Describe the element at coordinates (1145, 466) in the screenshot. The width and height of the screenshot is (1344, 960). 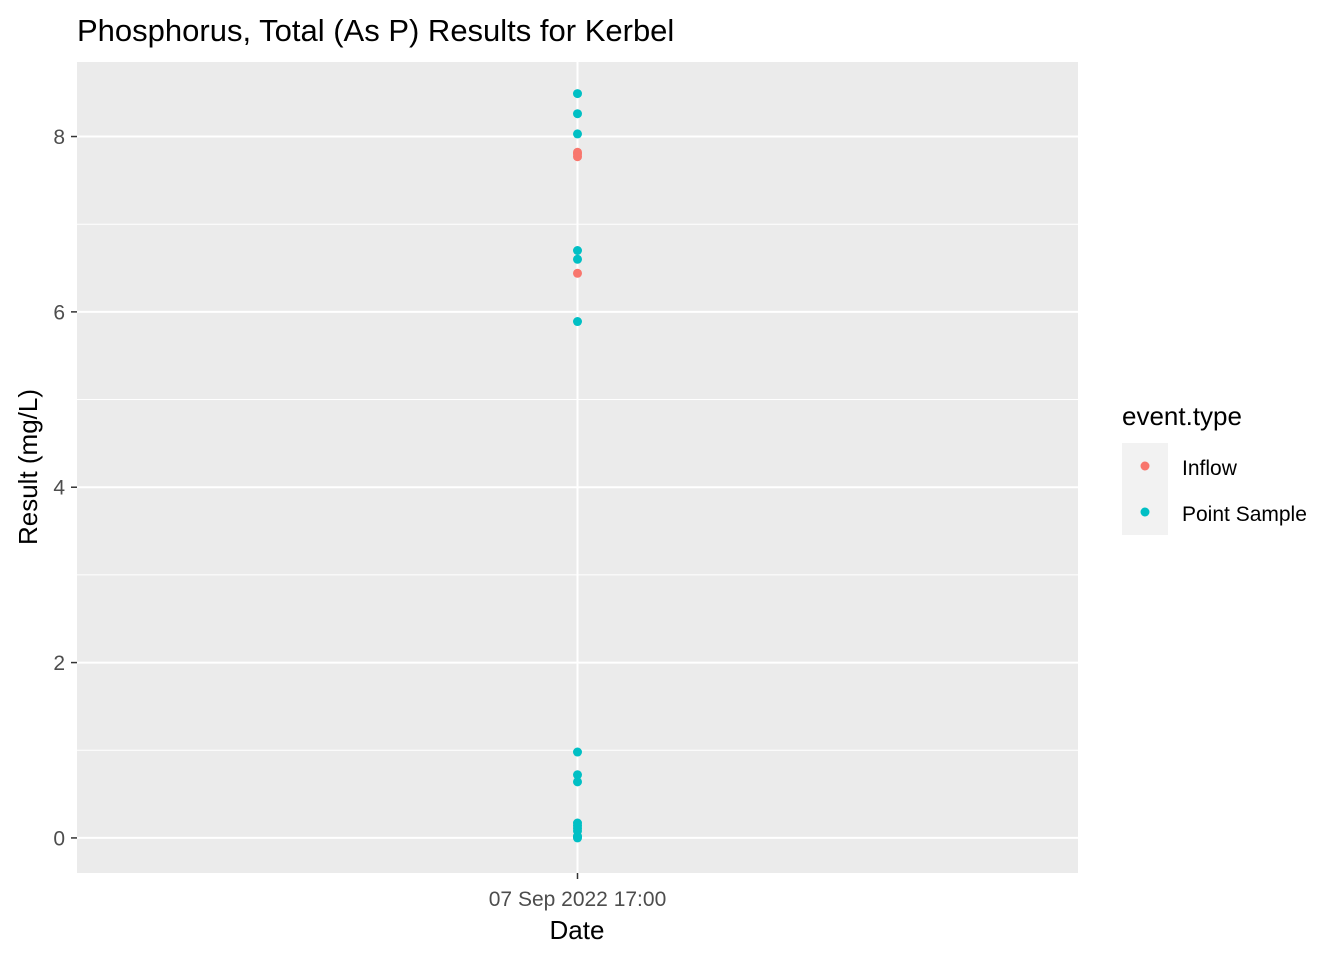
I see `legend-key-inflow` at that location.